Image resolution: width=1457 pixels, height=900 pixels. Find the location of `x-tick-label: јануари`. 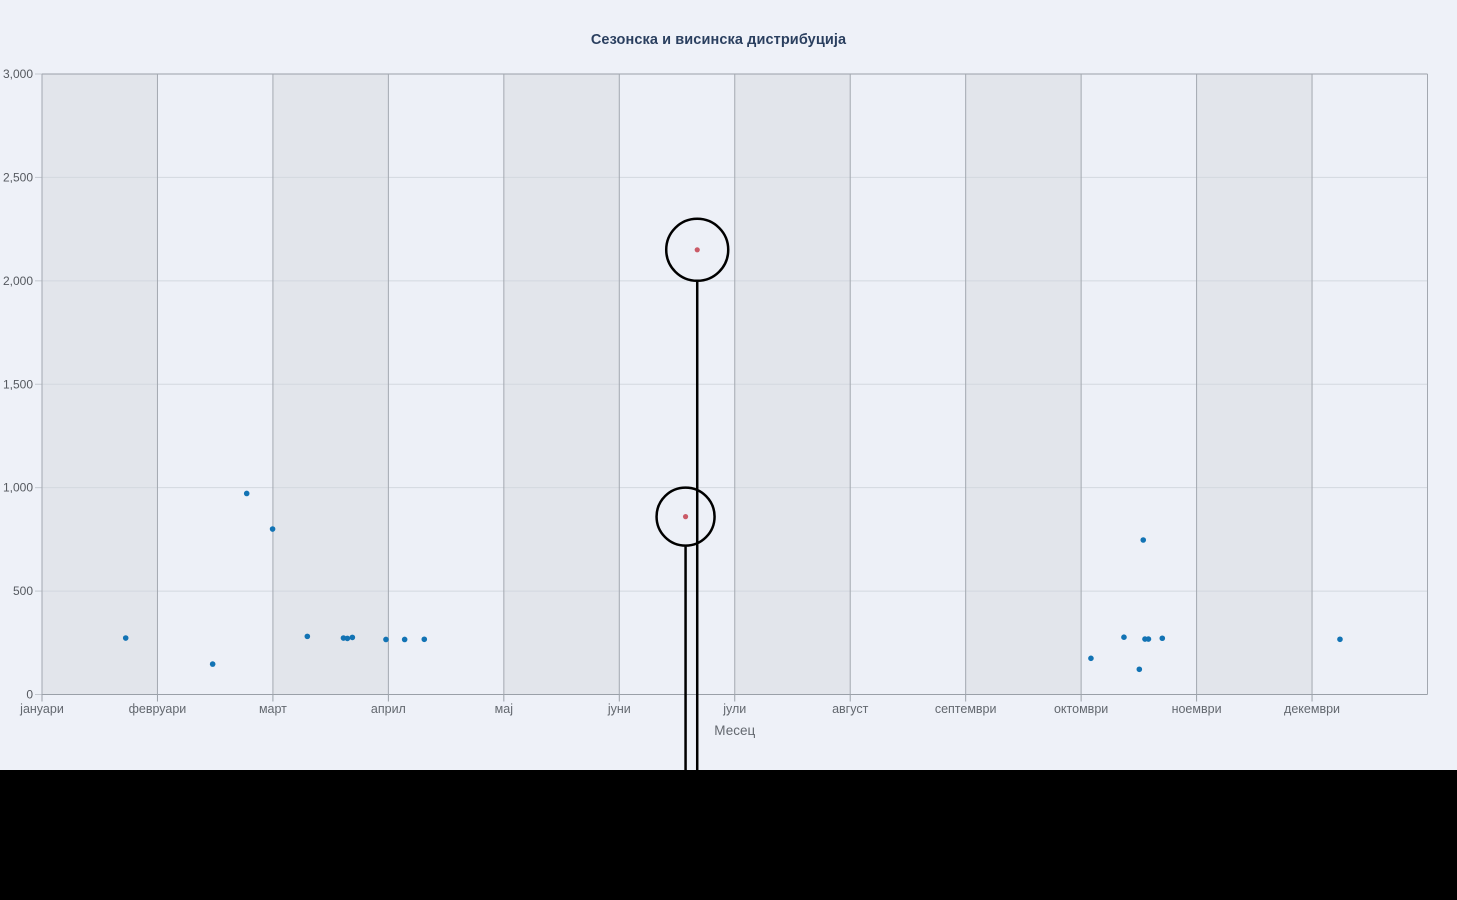

x-tick-label: јануари is located at coordinates (41, 709).